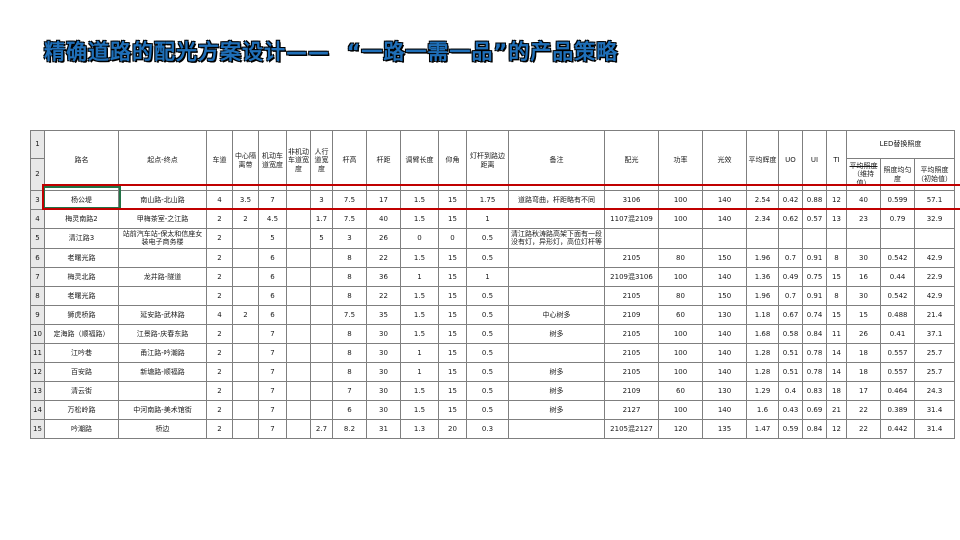  What do you see at coordinates (680, 371) in the screenshot?
I see `table-cell: 100` at bounding box center [680, 371].